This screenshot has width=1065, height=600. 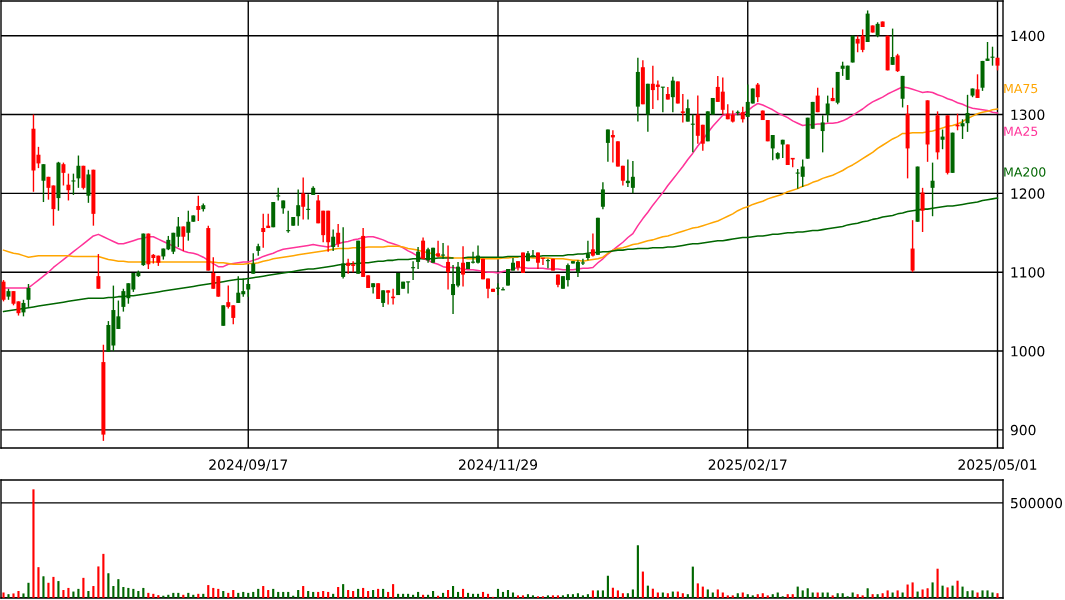 I want to click on y-tick-label: 1400, so click(x=1028, y=36).